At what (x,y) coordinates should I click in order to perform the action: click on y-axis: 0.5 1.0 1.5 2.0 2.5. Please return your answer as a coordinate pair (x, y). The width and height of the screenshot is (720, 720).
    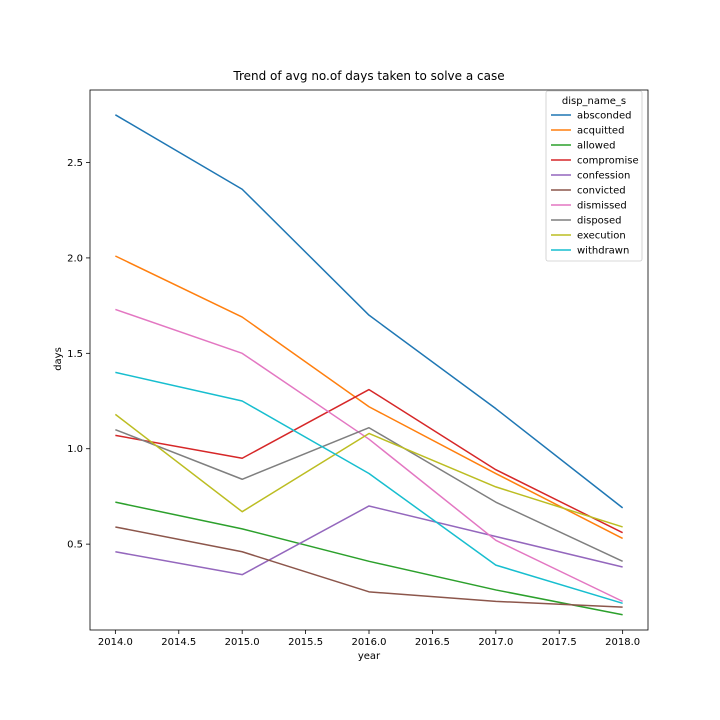
    Looking at the image, I should click on (78, 354).